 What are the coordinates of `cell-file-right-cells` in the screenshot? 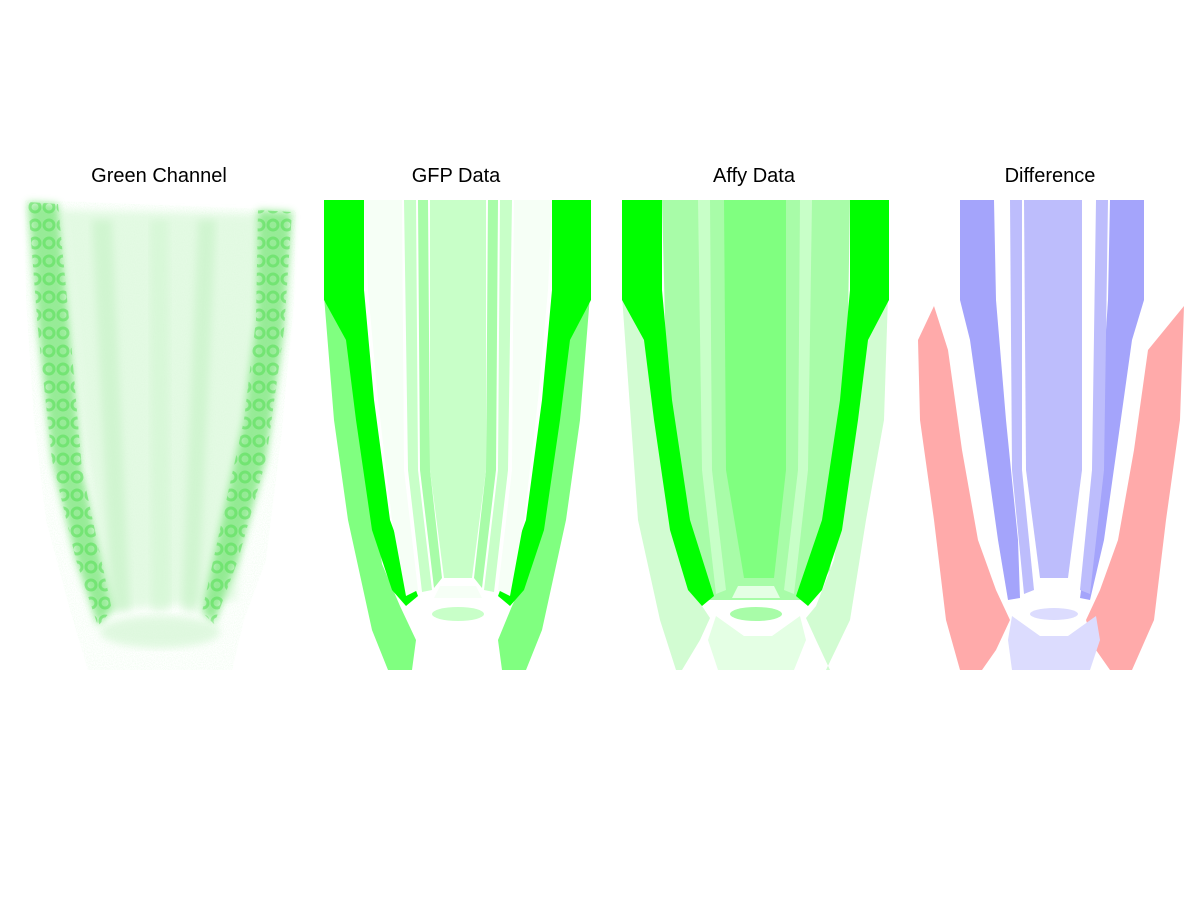 It's located at (247, 417).